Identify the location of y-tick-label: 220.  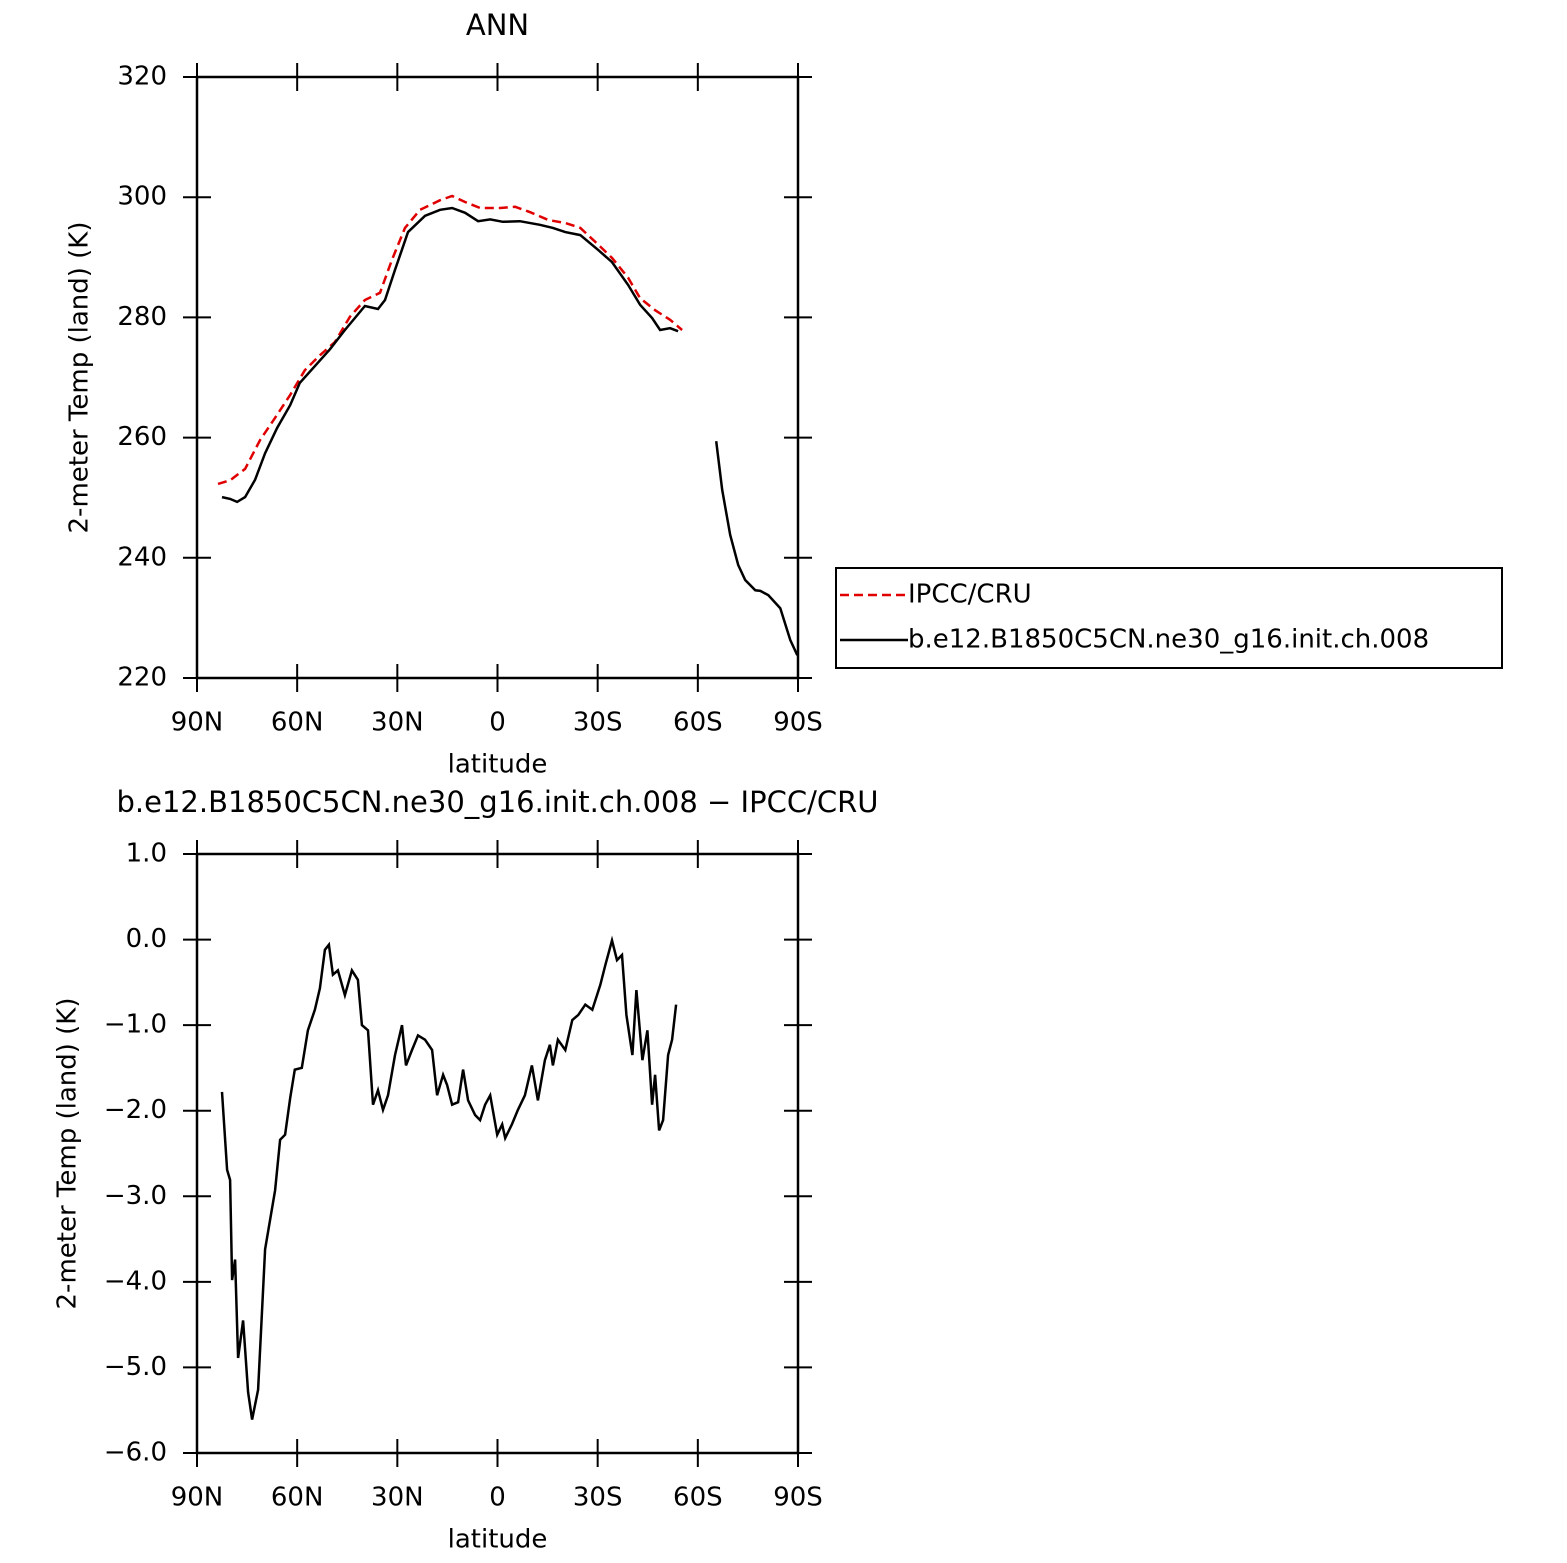
(142, 678).